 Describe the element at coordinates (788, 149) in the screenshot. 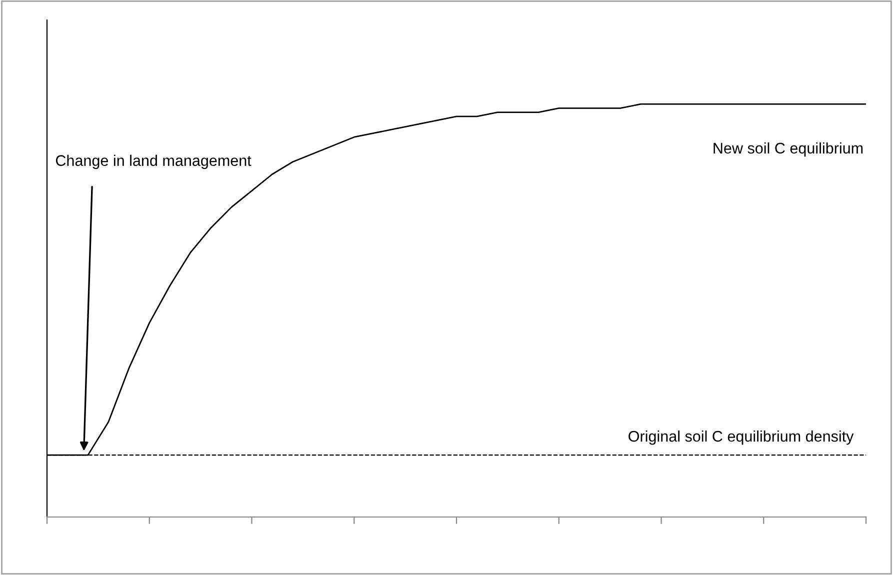

I see `annotation: New soil C equilibrium` at that location.